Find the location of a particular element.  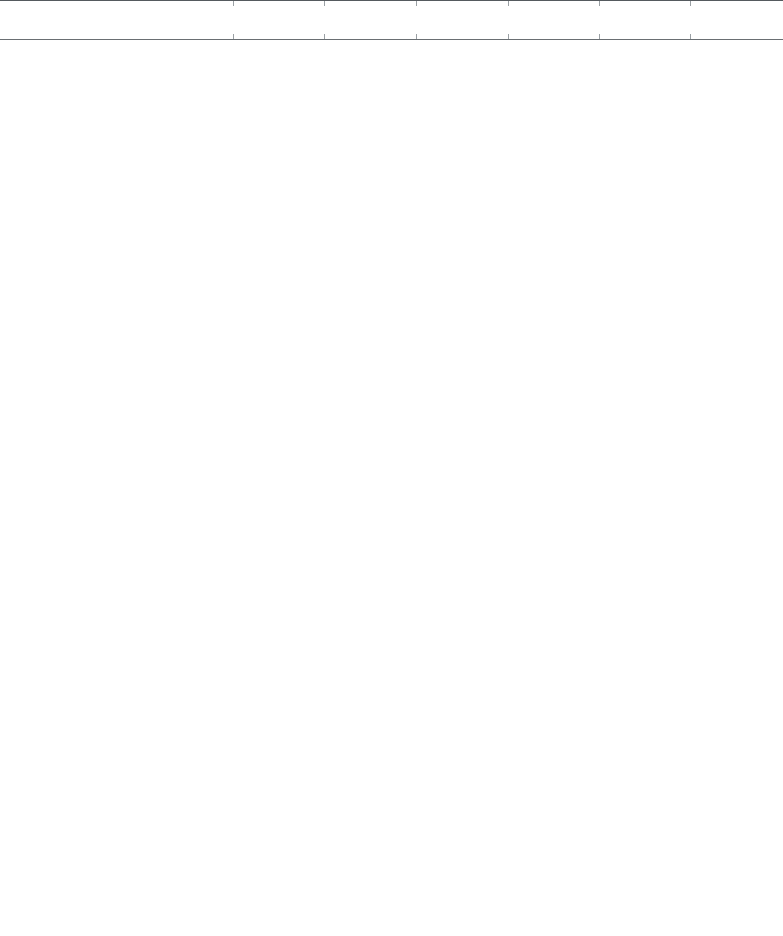

group-header-2013 is located at coordinates (645, 14).